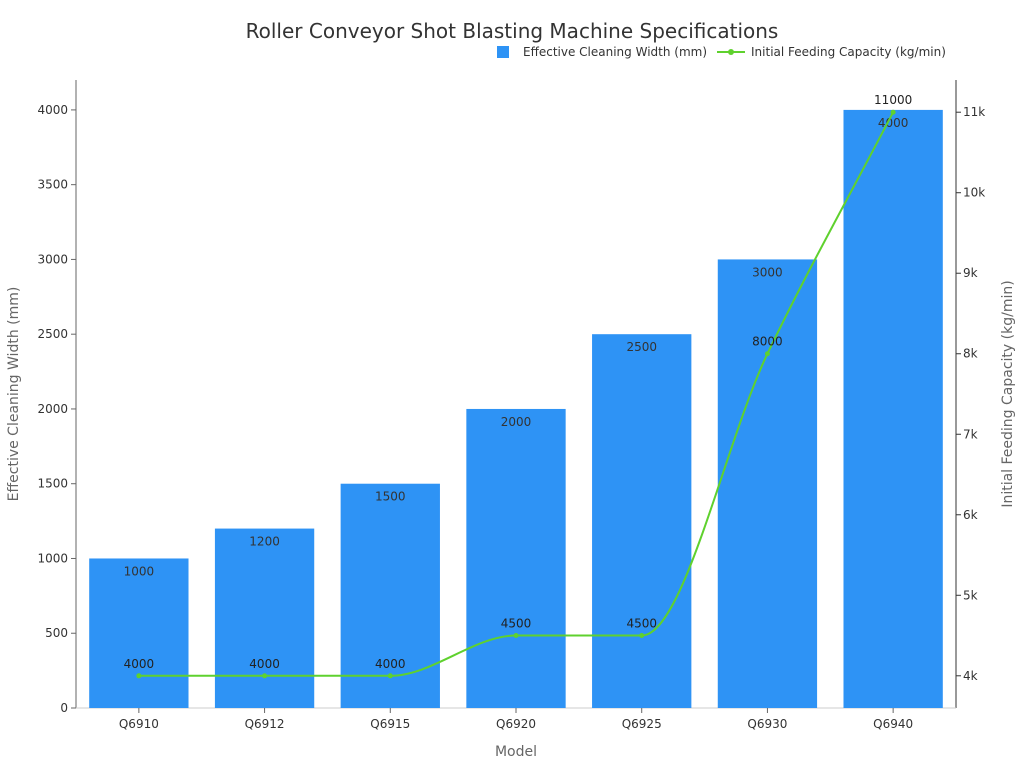 This screenshot has width=1024, height=768. Describe the element at coordinates (52, 484) in the screenshot. I see `y-tick-label: 1500` at that location.